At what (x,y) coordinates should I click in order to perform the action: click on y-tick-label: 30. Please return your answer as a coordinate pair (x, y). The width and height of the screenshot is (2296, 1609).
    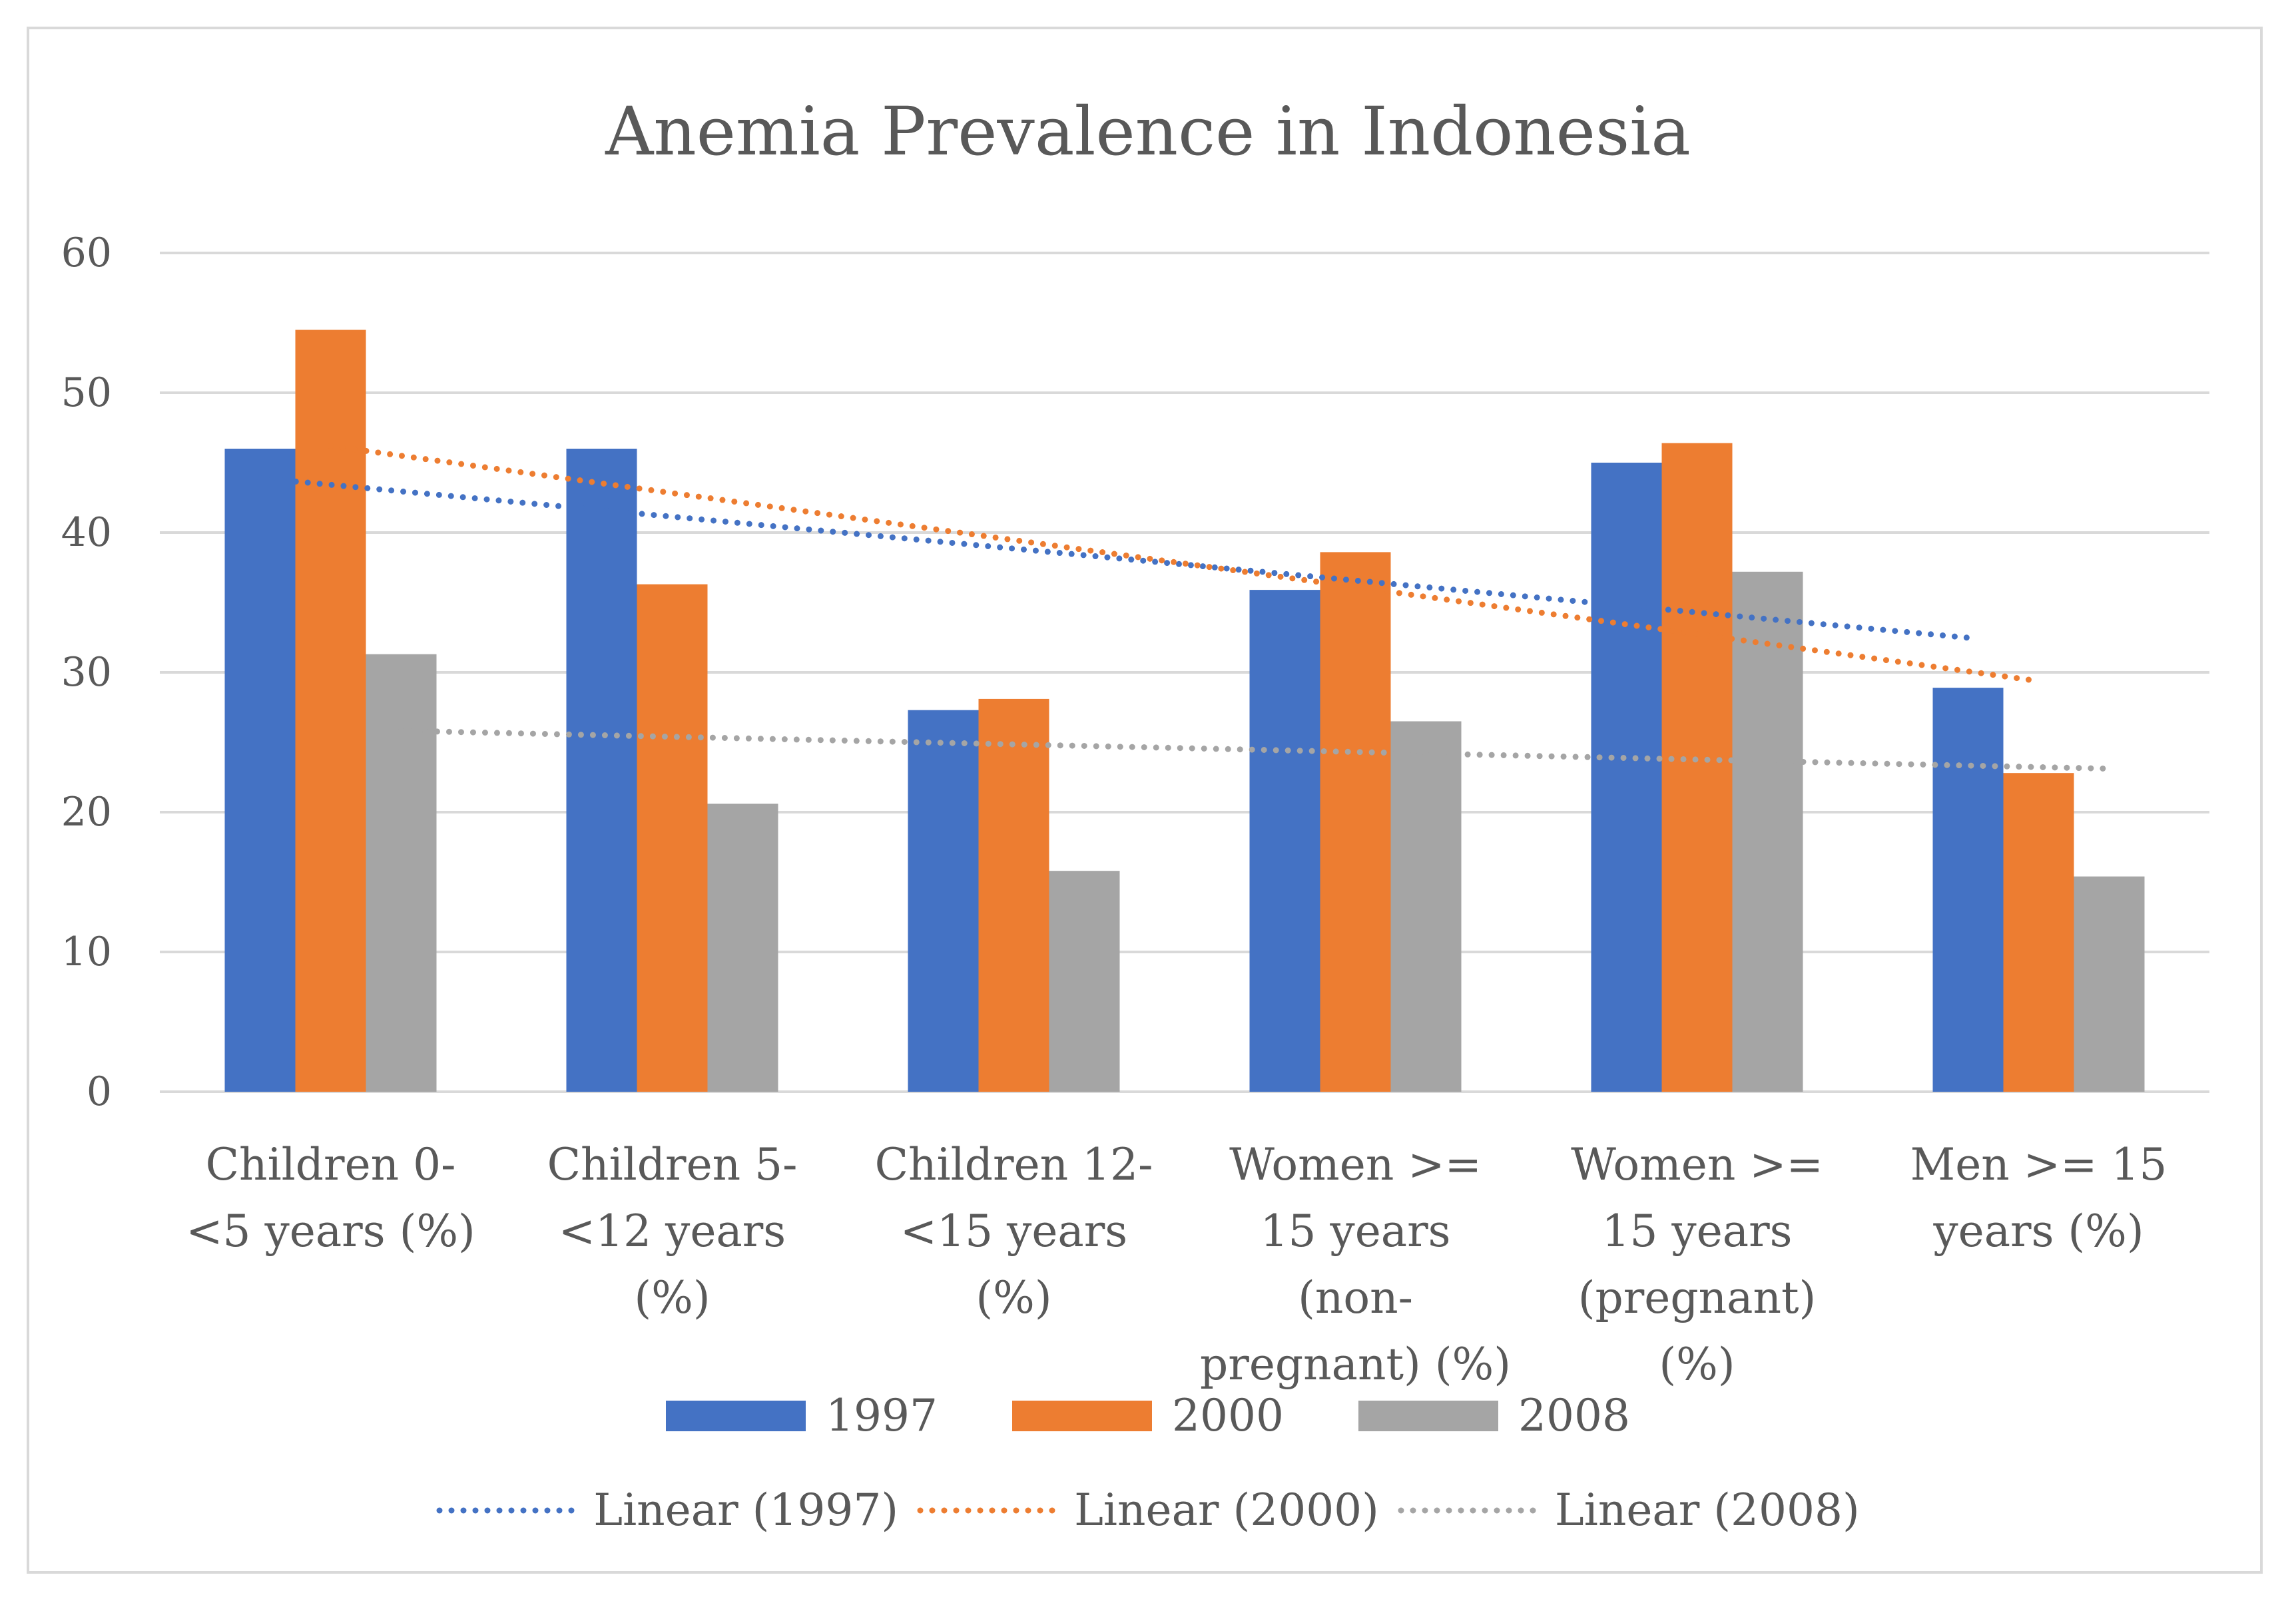
    Looking at the image, I should click on (86, 672).